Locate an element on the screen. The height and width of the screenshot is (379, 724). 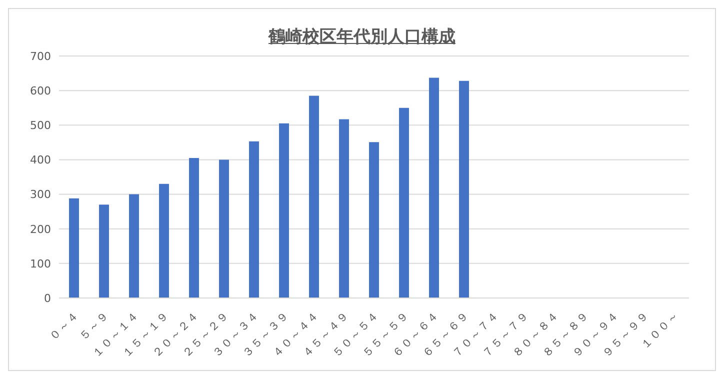
chart-title: 鶴崎校区年代別人口構成 is located at coordinates (361, 37).